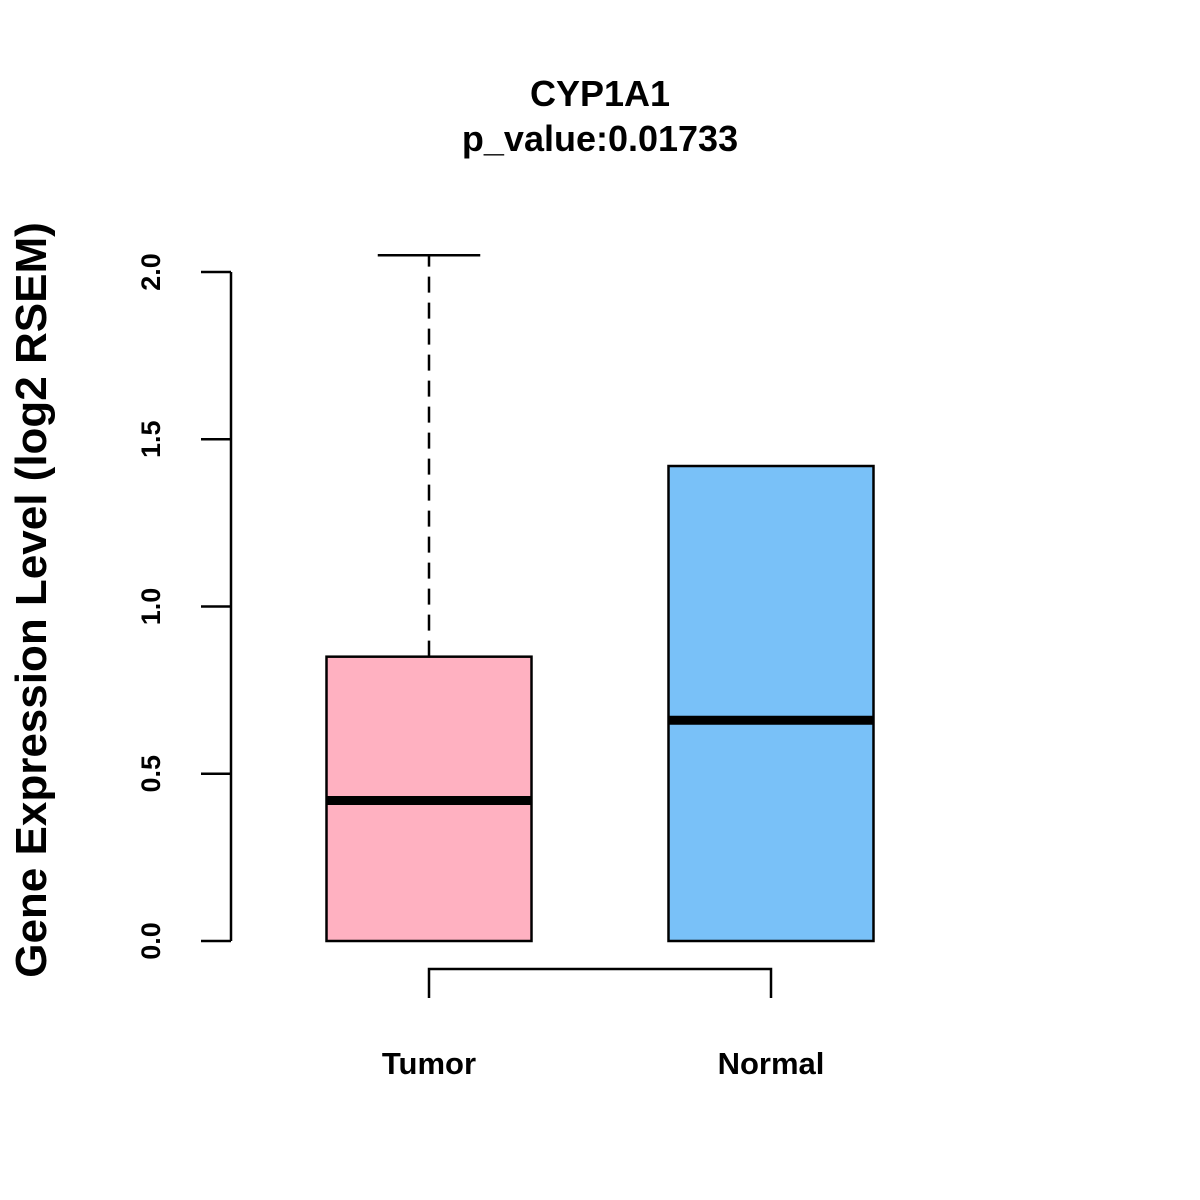 Image resolution: width=1200 pixels, height=1200 pixels. Describe the element at coordinates (151, 941) in the screenshot. I see `y-tick-label-0: 0.0` at that location.